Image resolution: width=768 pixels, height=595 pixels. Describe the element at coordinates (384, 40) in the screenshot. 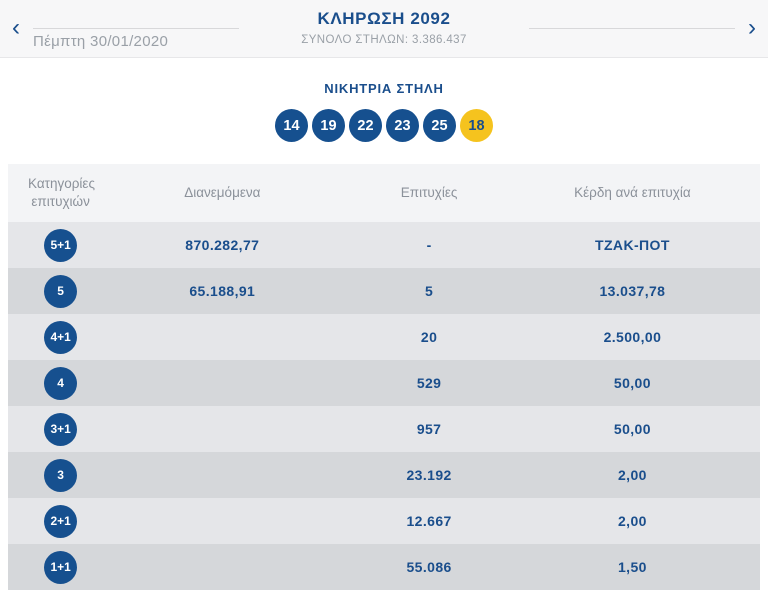

I see `total-columns-label: ΣΥΝΟΛΟ ΣΤΗΛΩΝ: 3.386.437` at that location.